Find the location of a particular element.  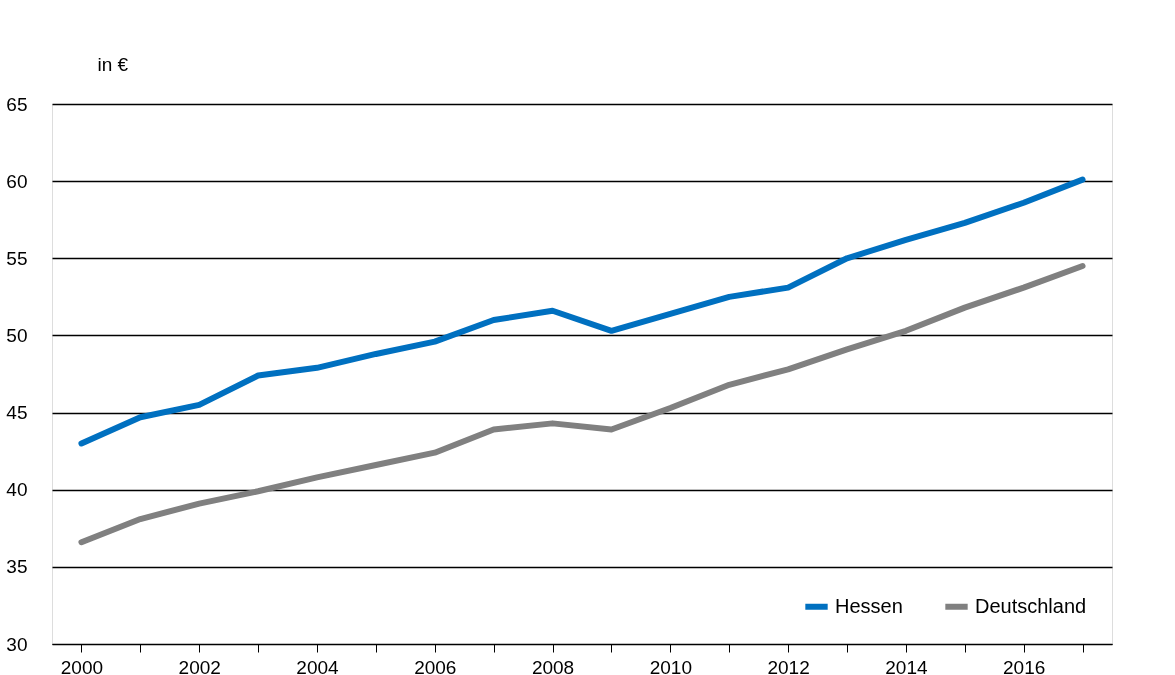

x-tick-label: 2000 is located at coordinates (82, 665).